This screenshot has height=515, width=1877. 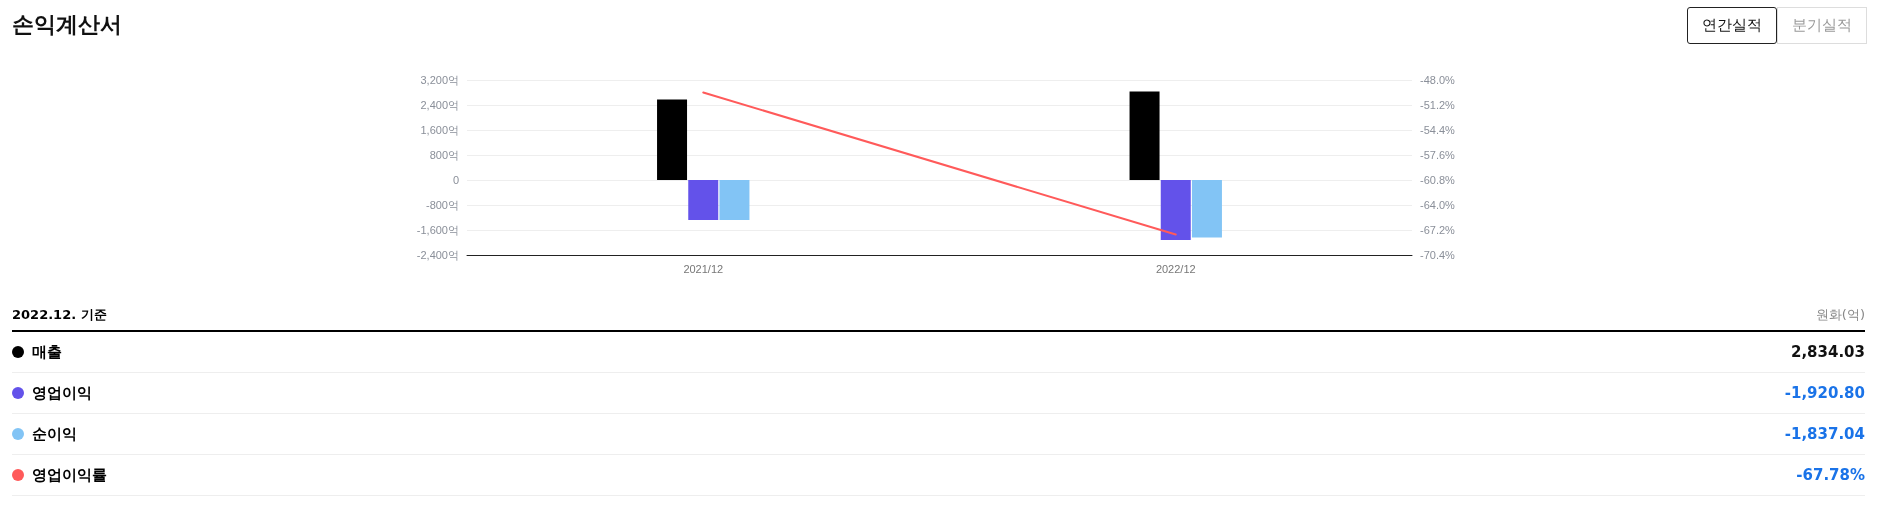 I want to click on y-tick-label: 2,400억, so click(x=439, y=105).